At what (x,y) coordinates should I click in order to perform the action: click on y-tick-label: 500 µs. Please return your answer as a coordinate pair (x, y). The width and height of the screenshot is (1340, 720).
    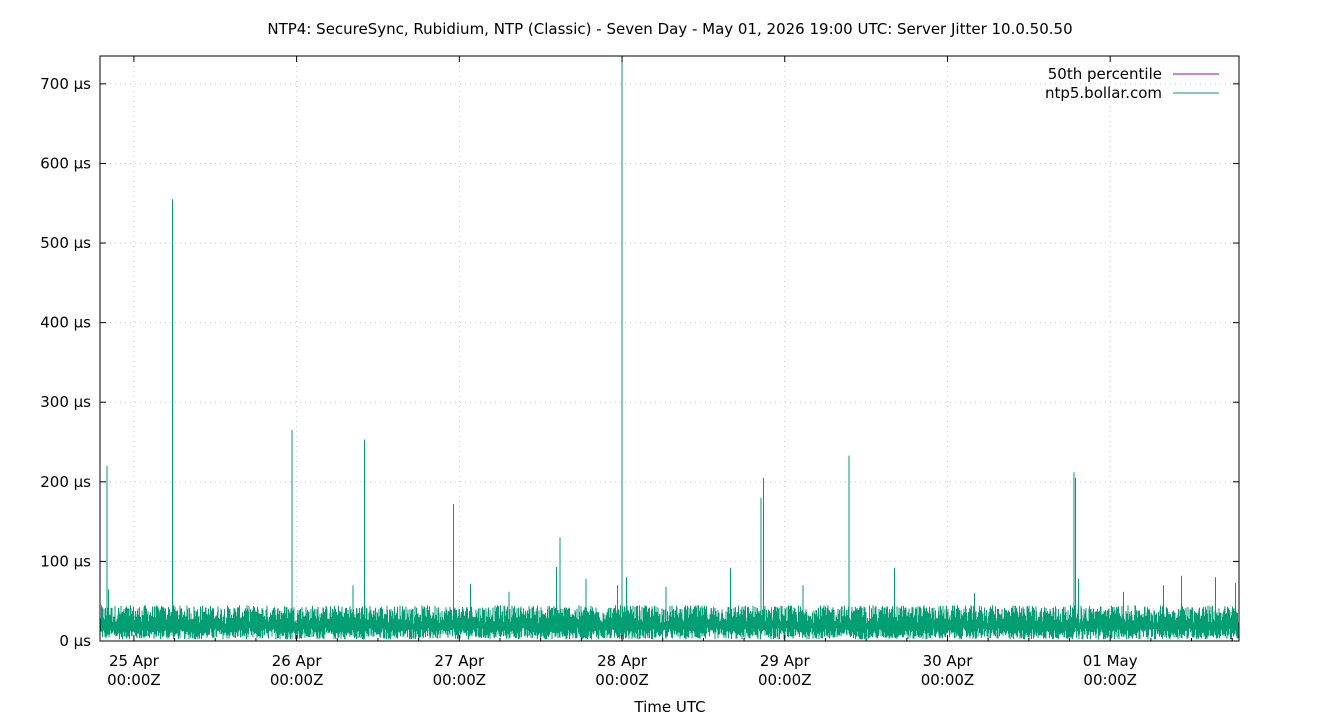
    Looking at the image, I should click on (65, 243).